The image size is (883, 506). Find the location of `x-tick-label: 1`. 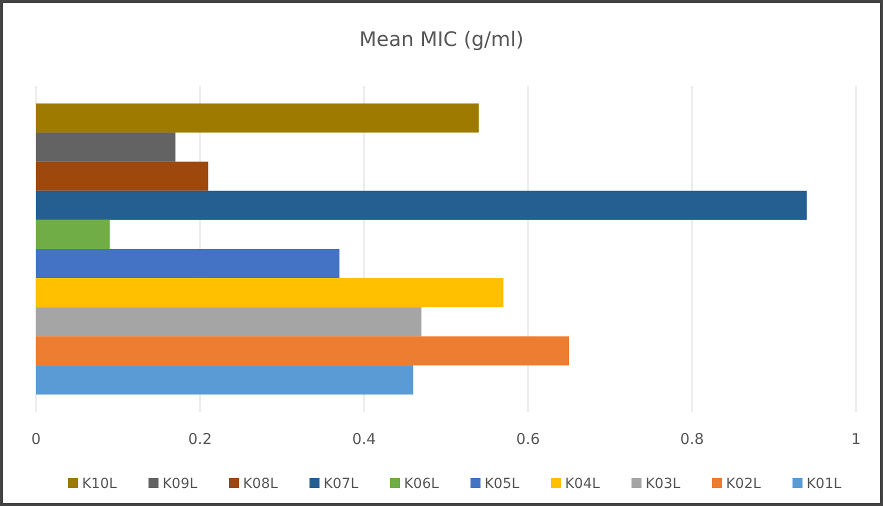

x-tick-label: 1 is located at coordinates (856, 439).